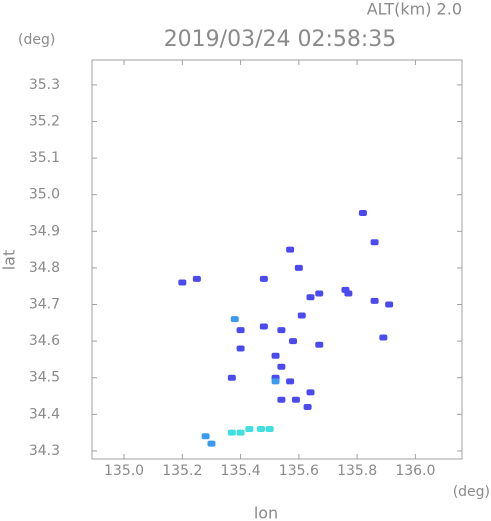 The height and width of the screenshot is (521, 491). I want to click on y-tick-label: 34.7, so click(44, 305).